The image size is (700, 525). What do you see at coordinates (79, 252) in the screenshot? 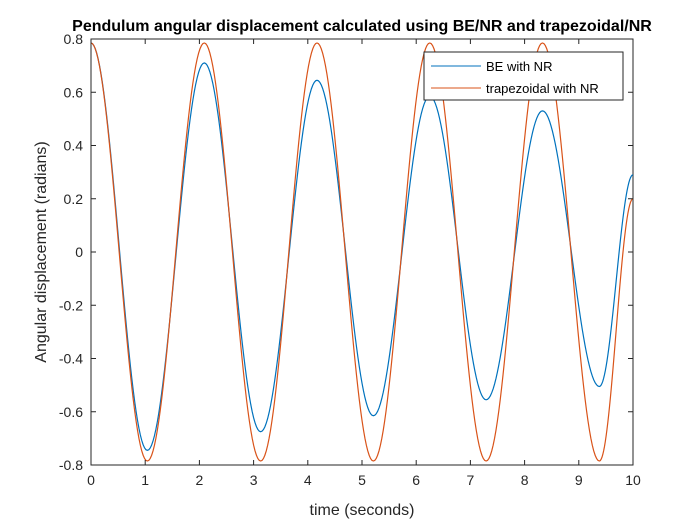
I see `y-tick-label: 0` at bounding box center [79, 252].